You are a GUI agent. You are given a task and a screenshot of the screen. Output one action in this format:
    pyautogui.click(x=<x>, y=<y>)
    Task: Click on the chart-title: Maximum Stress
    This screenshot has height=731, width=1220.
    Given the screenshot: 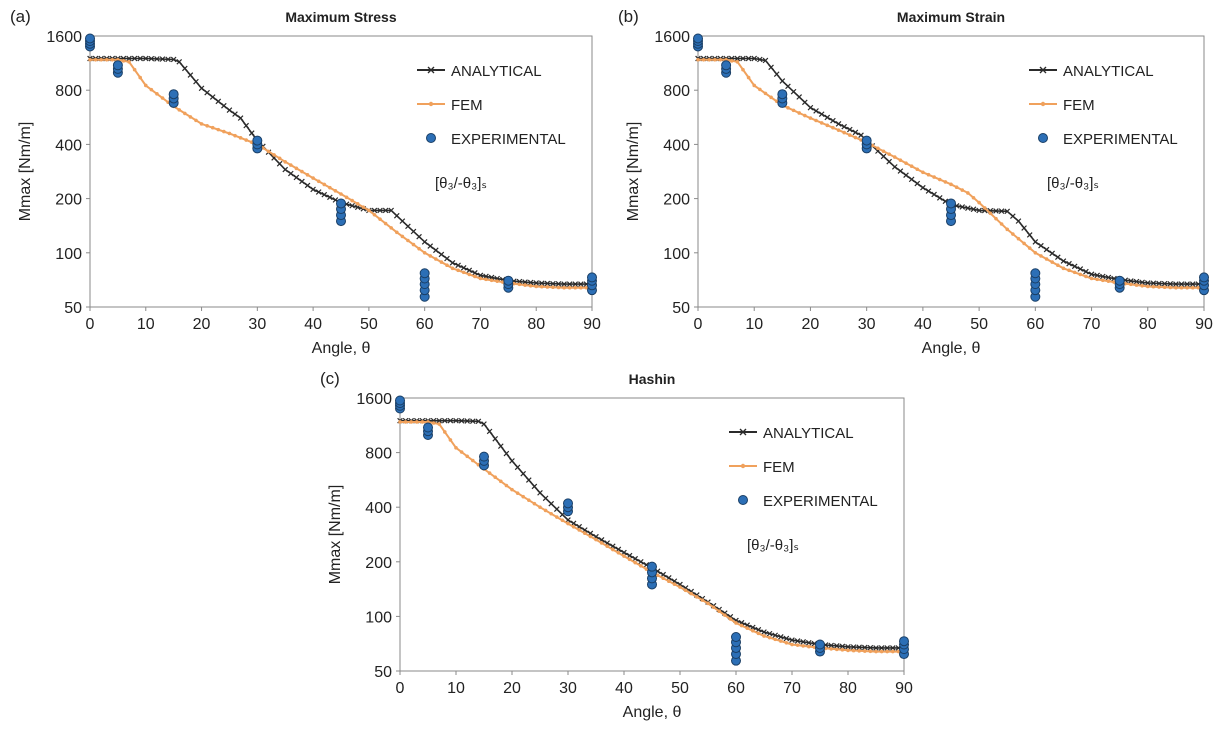 What is the action you would take?
    pyautogui.click(x=340, y=17)
    